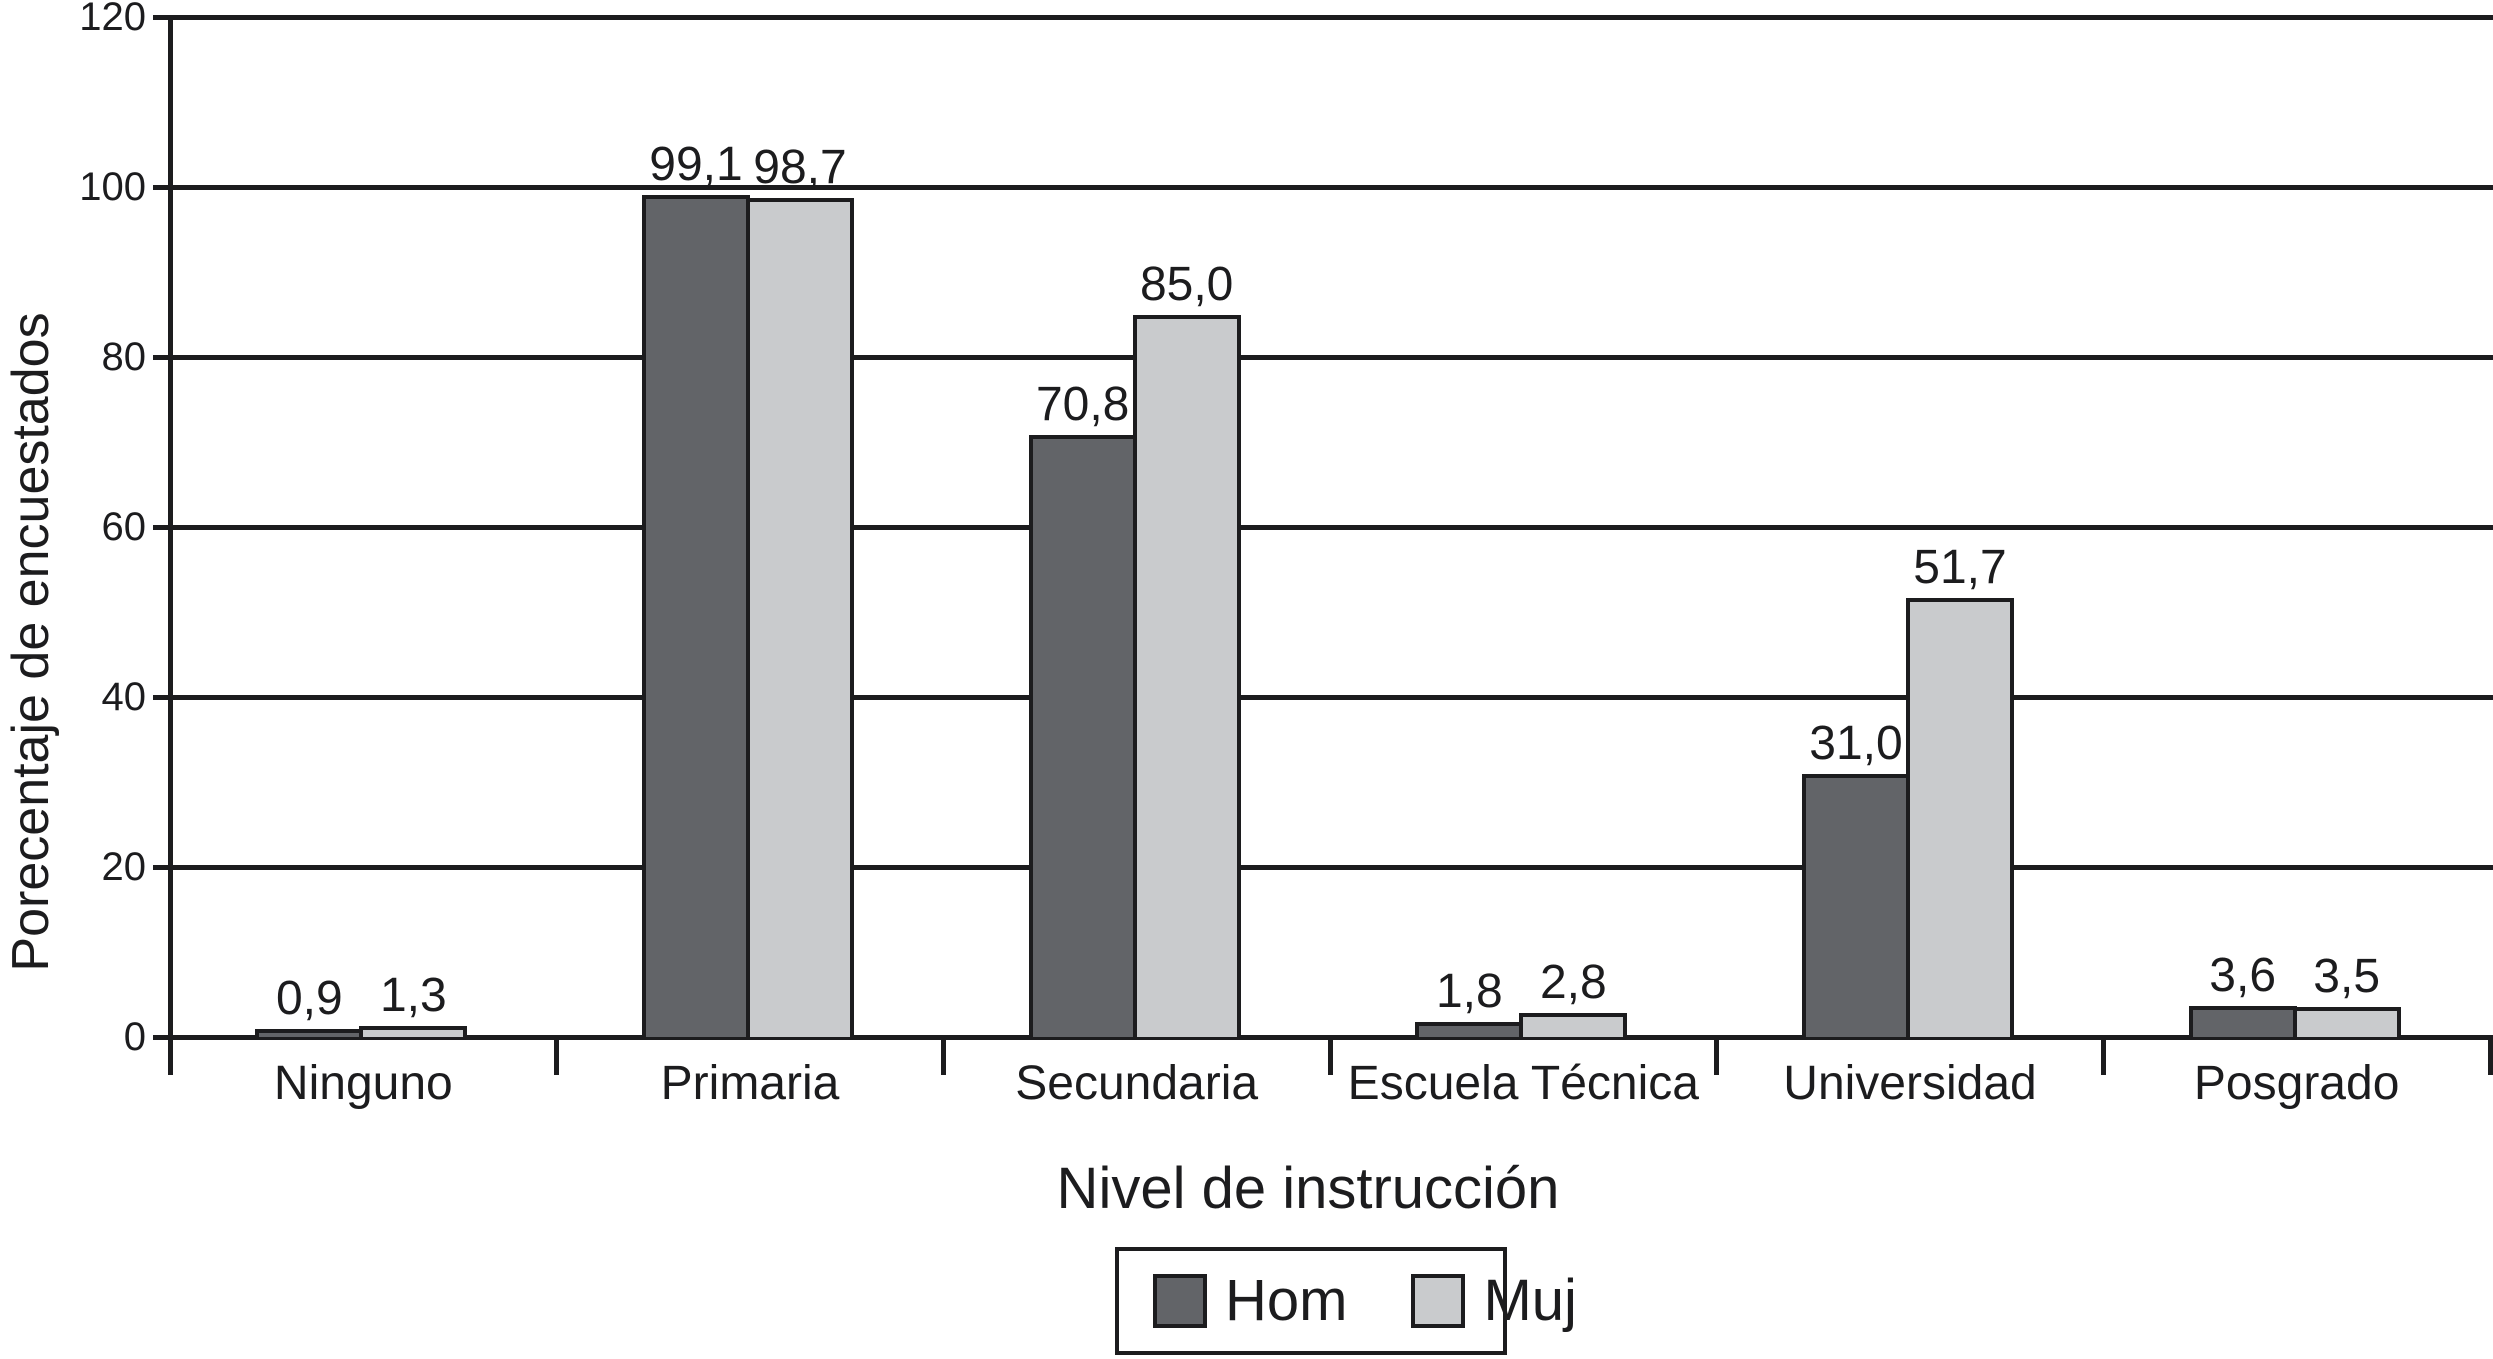 The image size is (2493, 1359). Describe the element at coordinates (134, 1037) in the screenshot. I see `y-tick-label: 0` at that location.